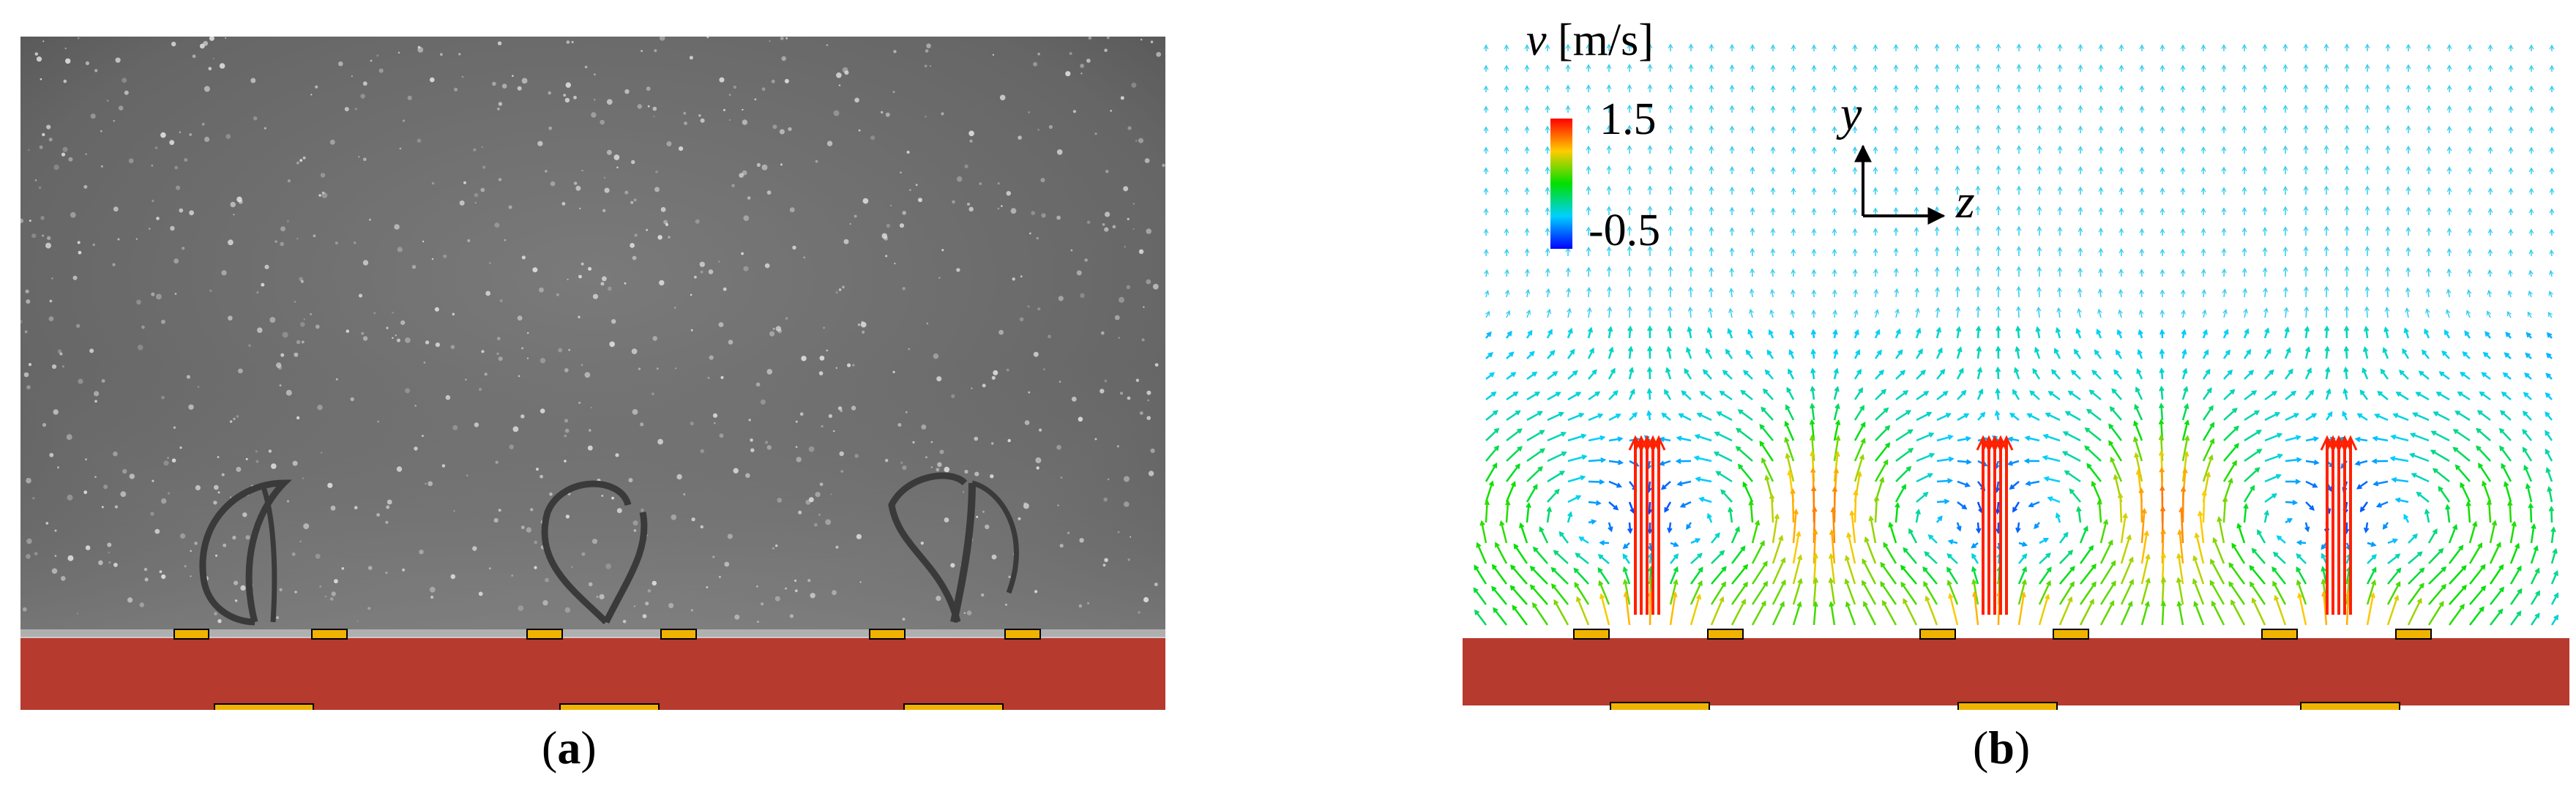  Describe the element at coordinates (1561, 184) in the screenshot. I see `colorbar` at that location.